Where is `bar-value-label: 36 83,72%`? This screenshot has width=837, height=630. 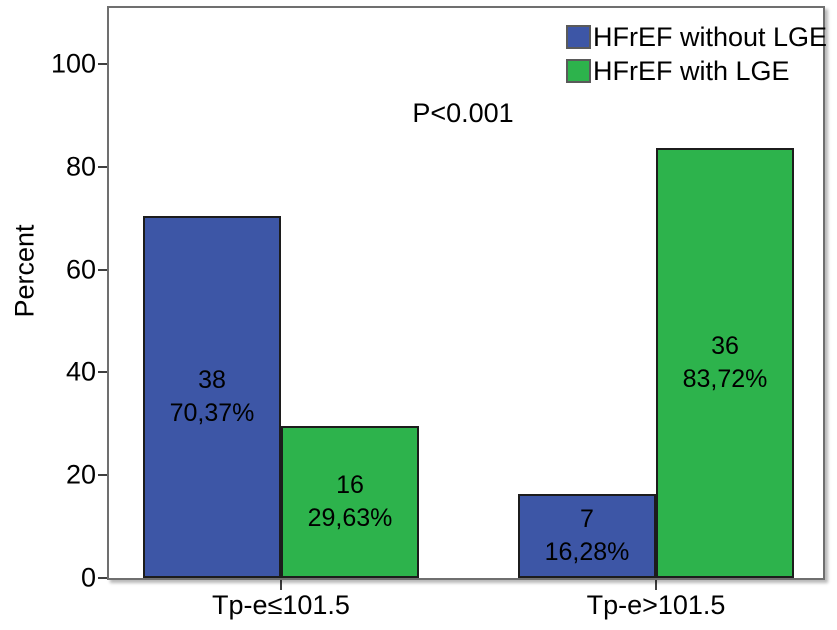
bar-value-label: 36 83,72% is located at coordinates (725, 363).